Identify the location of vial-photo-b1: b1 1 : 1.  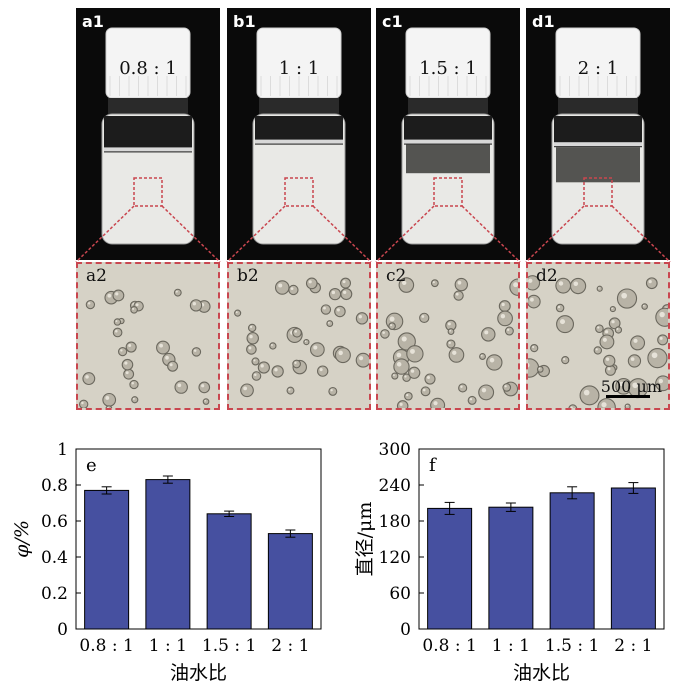
(299, 134).